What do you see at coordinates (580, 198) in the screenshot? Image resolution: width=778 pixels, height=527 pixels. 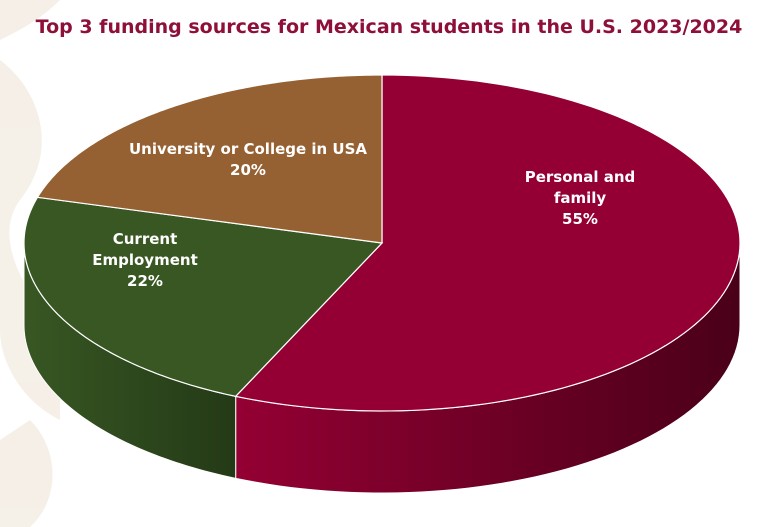 I see `slice-label: Personal and family 55%` at bounding box center [580, 198].